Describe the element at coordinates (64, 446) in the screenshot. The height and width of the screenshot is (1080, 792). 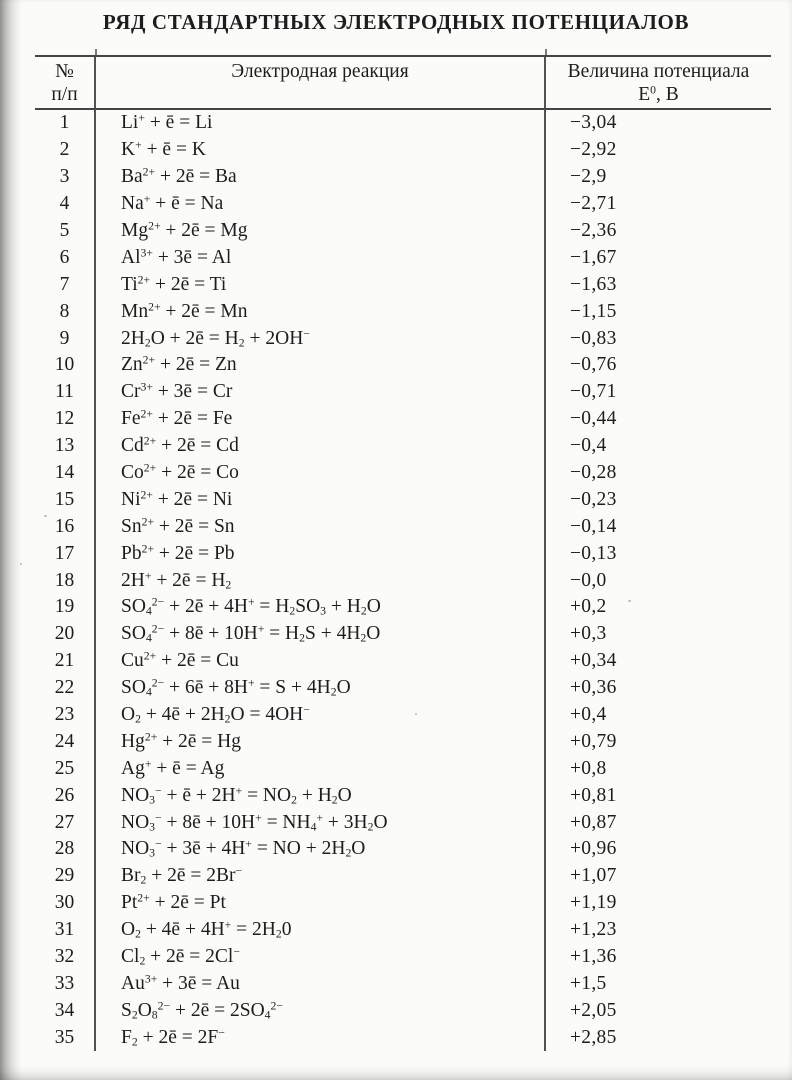
I see `row-number: 13` at that location.